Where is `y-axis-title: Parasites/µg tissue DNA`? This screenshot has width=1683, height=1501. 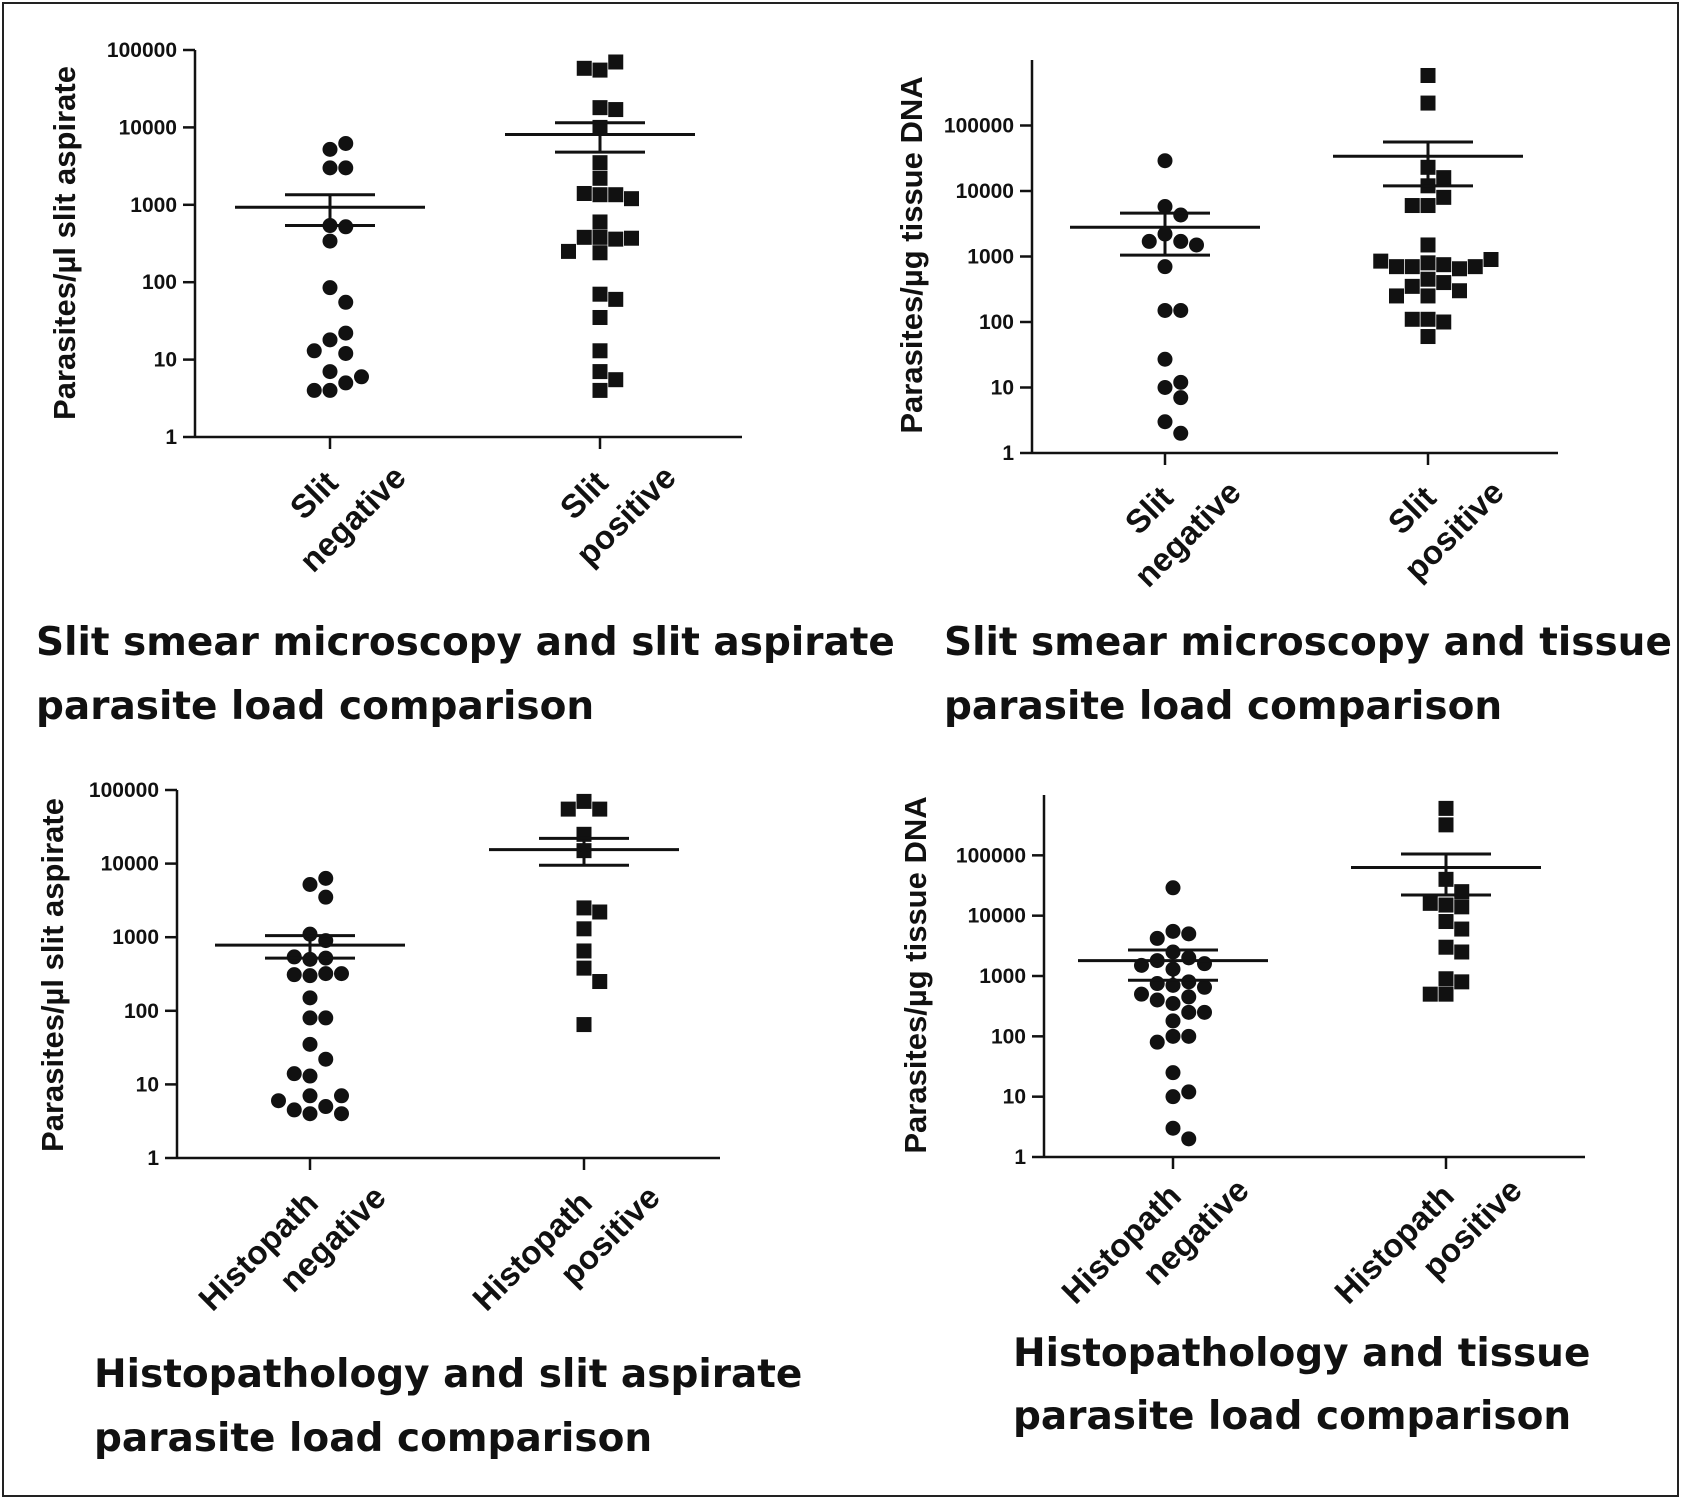 y-axis-title: Parasites/µg tissue DNA is located at coordinates (911, 254).